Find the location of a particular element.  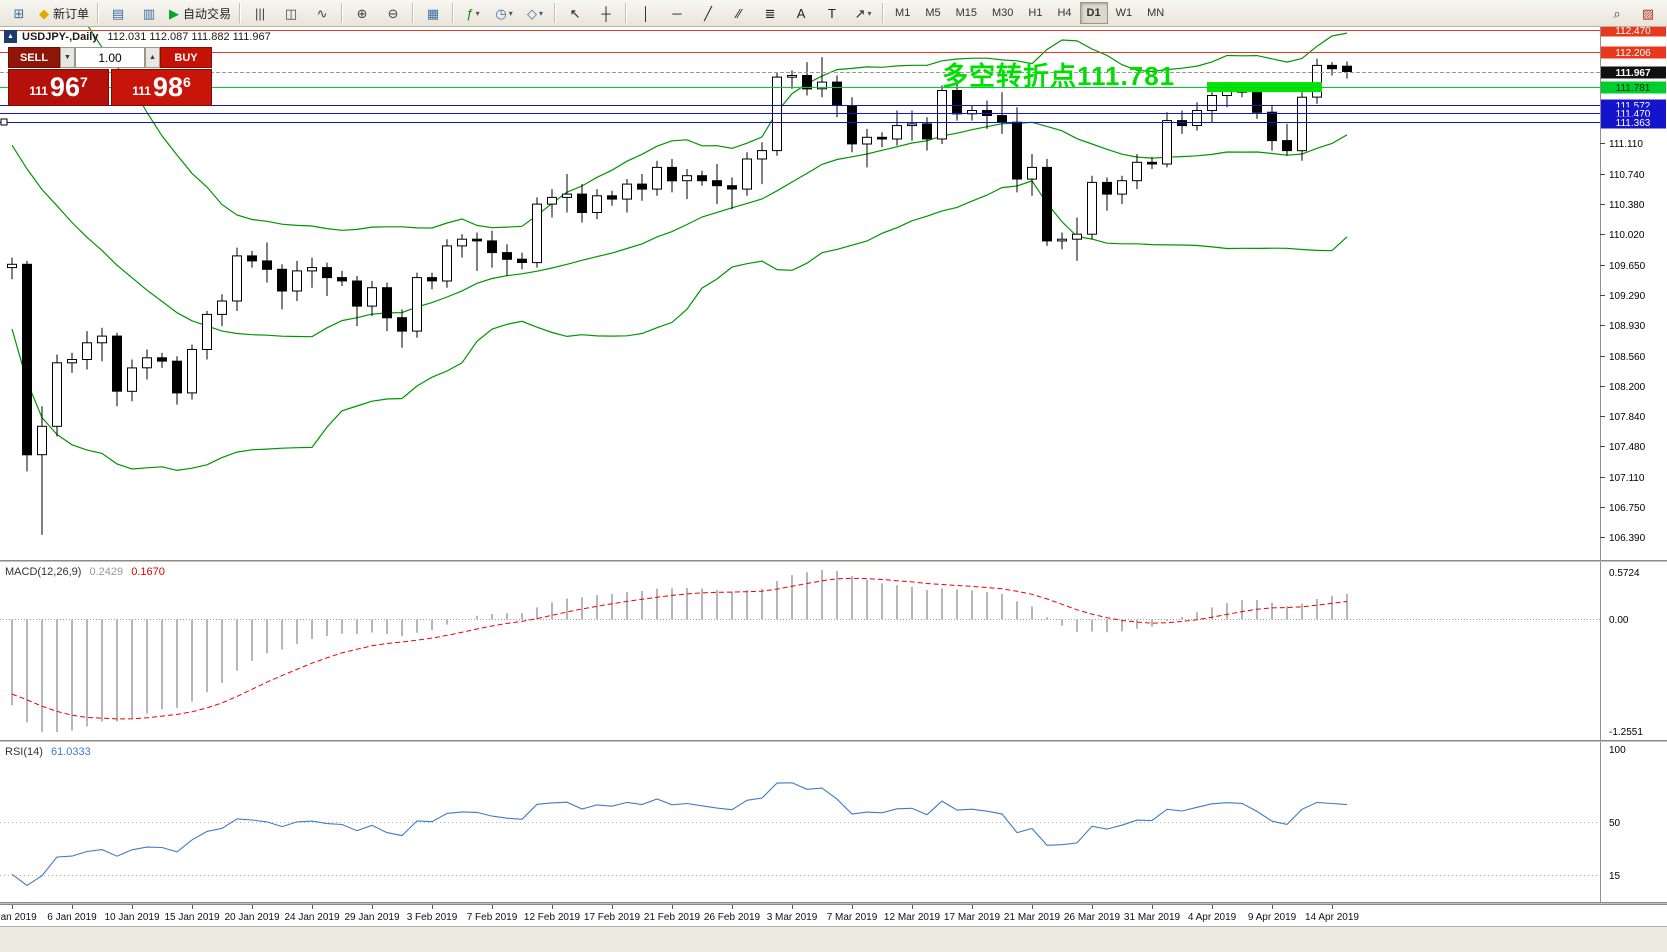

cursor-button: ↖ is located at coordinates (575, 13).